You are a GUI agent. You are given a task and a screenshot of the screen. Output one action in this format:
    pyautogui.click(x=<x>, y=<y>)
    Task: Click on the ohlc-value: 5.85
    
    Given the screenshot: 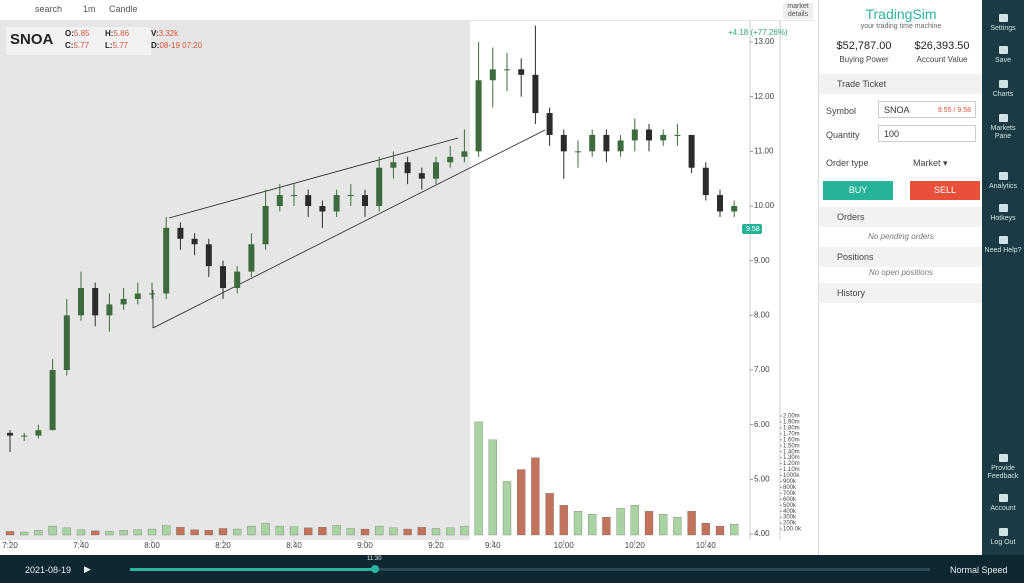 What is the action you would take?
    pyautogui.click(x=82, y=33)
    